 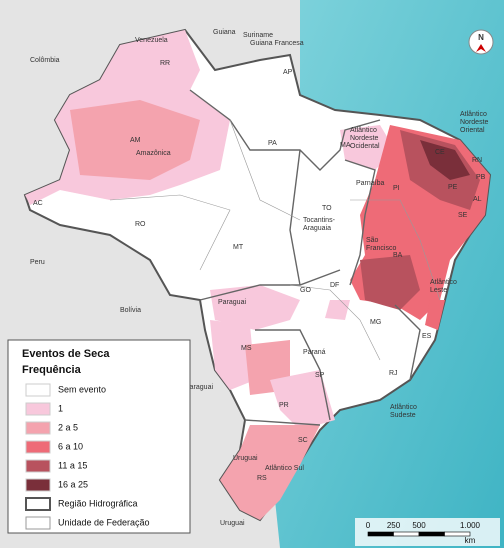 I want to click on state-label: AC, so click(x=38, y=203).